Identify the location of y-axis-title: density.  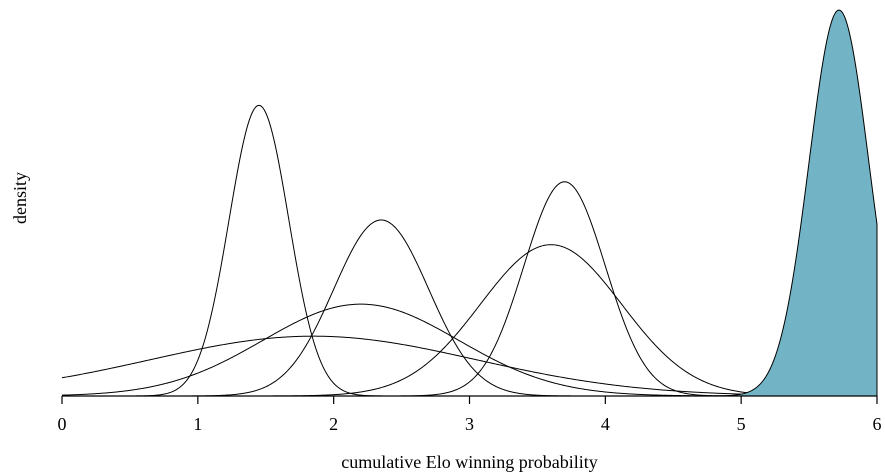
(20, 198).